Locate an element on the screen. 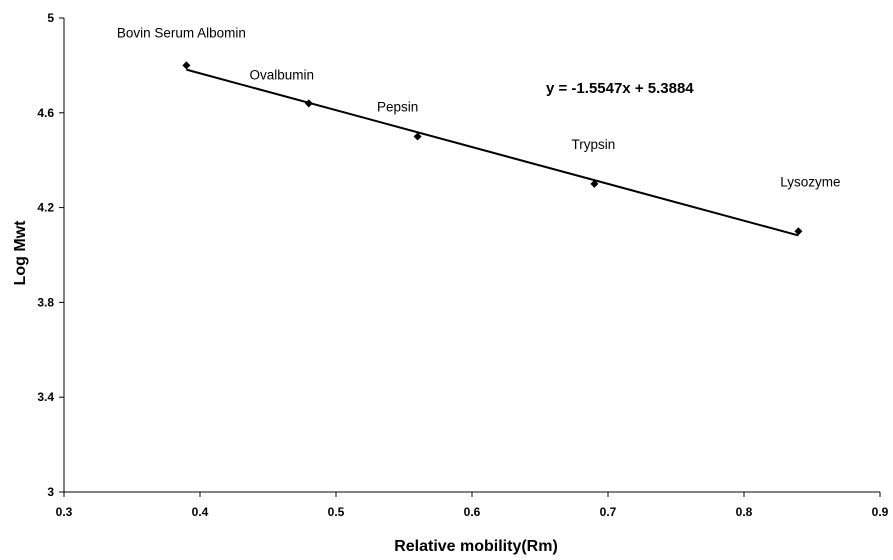 The width and height of the screenshot is (893, 560). y-tick-label: 4.6 is located at coordinates (45, 113).